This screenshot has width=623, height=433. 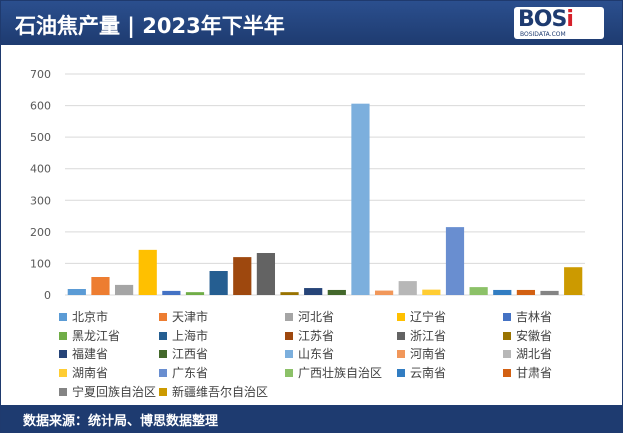 I want to click on legend-item: 宁夏回族自治区, so click(x=107, y=391).